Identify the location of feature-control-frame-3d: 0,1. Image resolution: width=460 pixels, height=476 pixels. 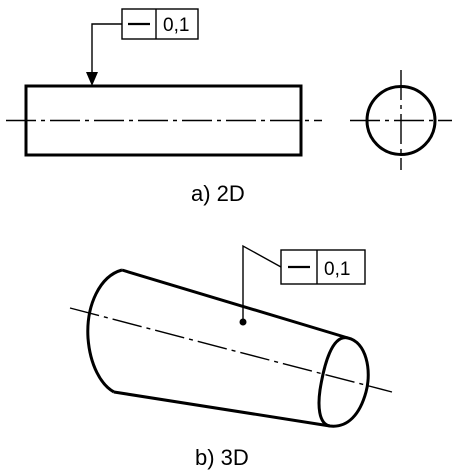
(323, 267).